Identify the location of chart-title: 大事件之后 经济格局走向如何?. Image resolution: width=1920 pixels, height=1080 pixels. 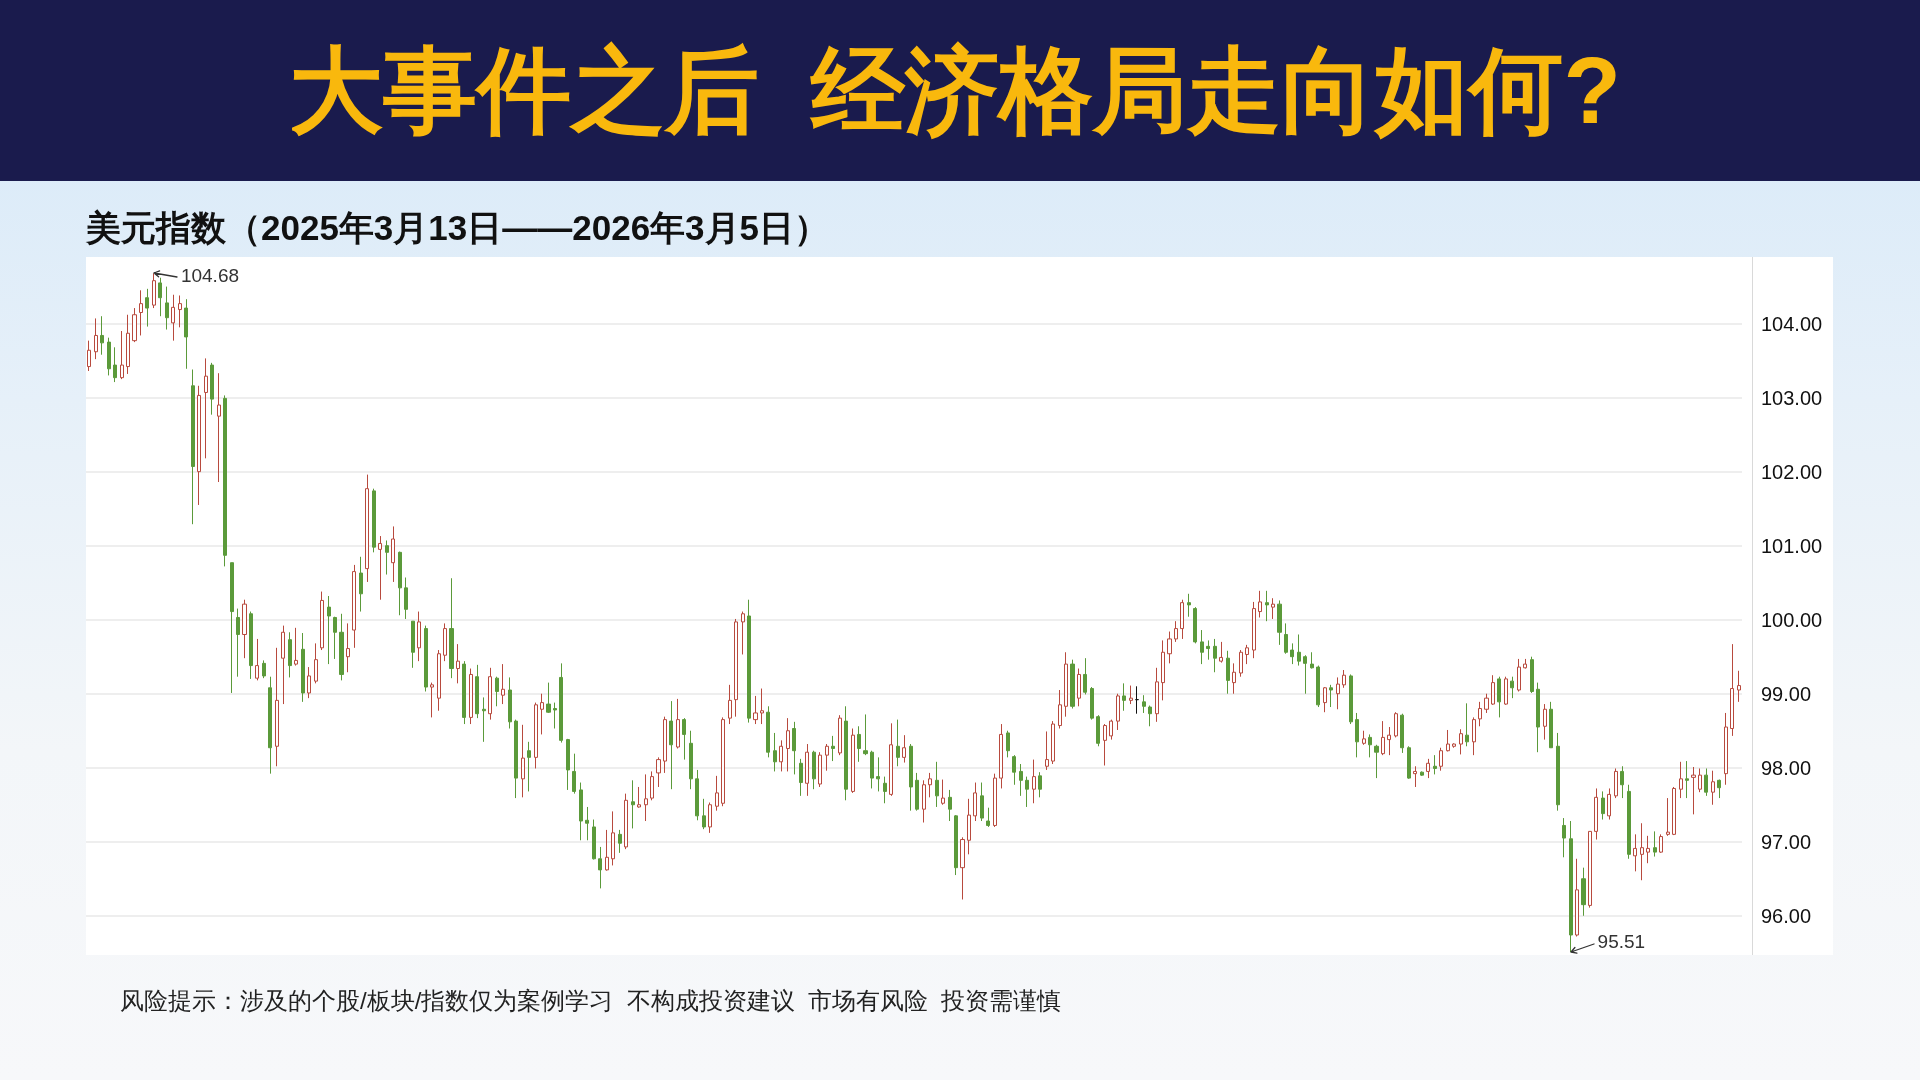
(955, 90).